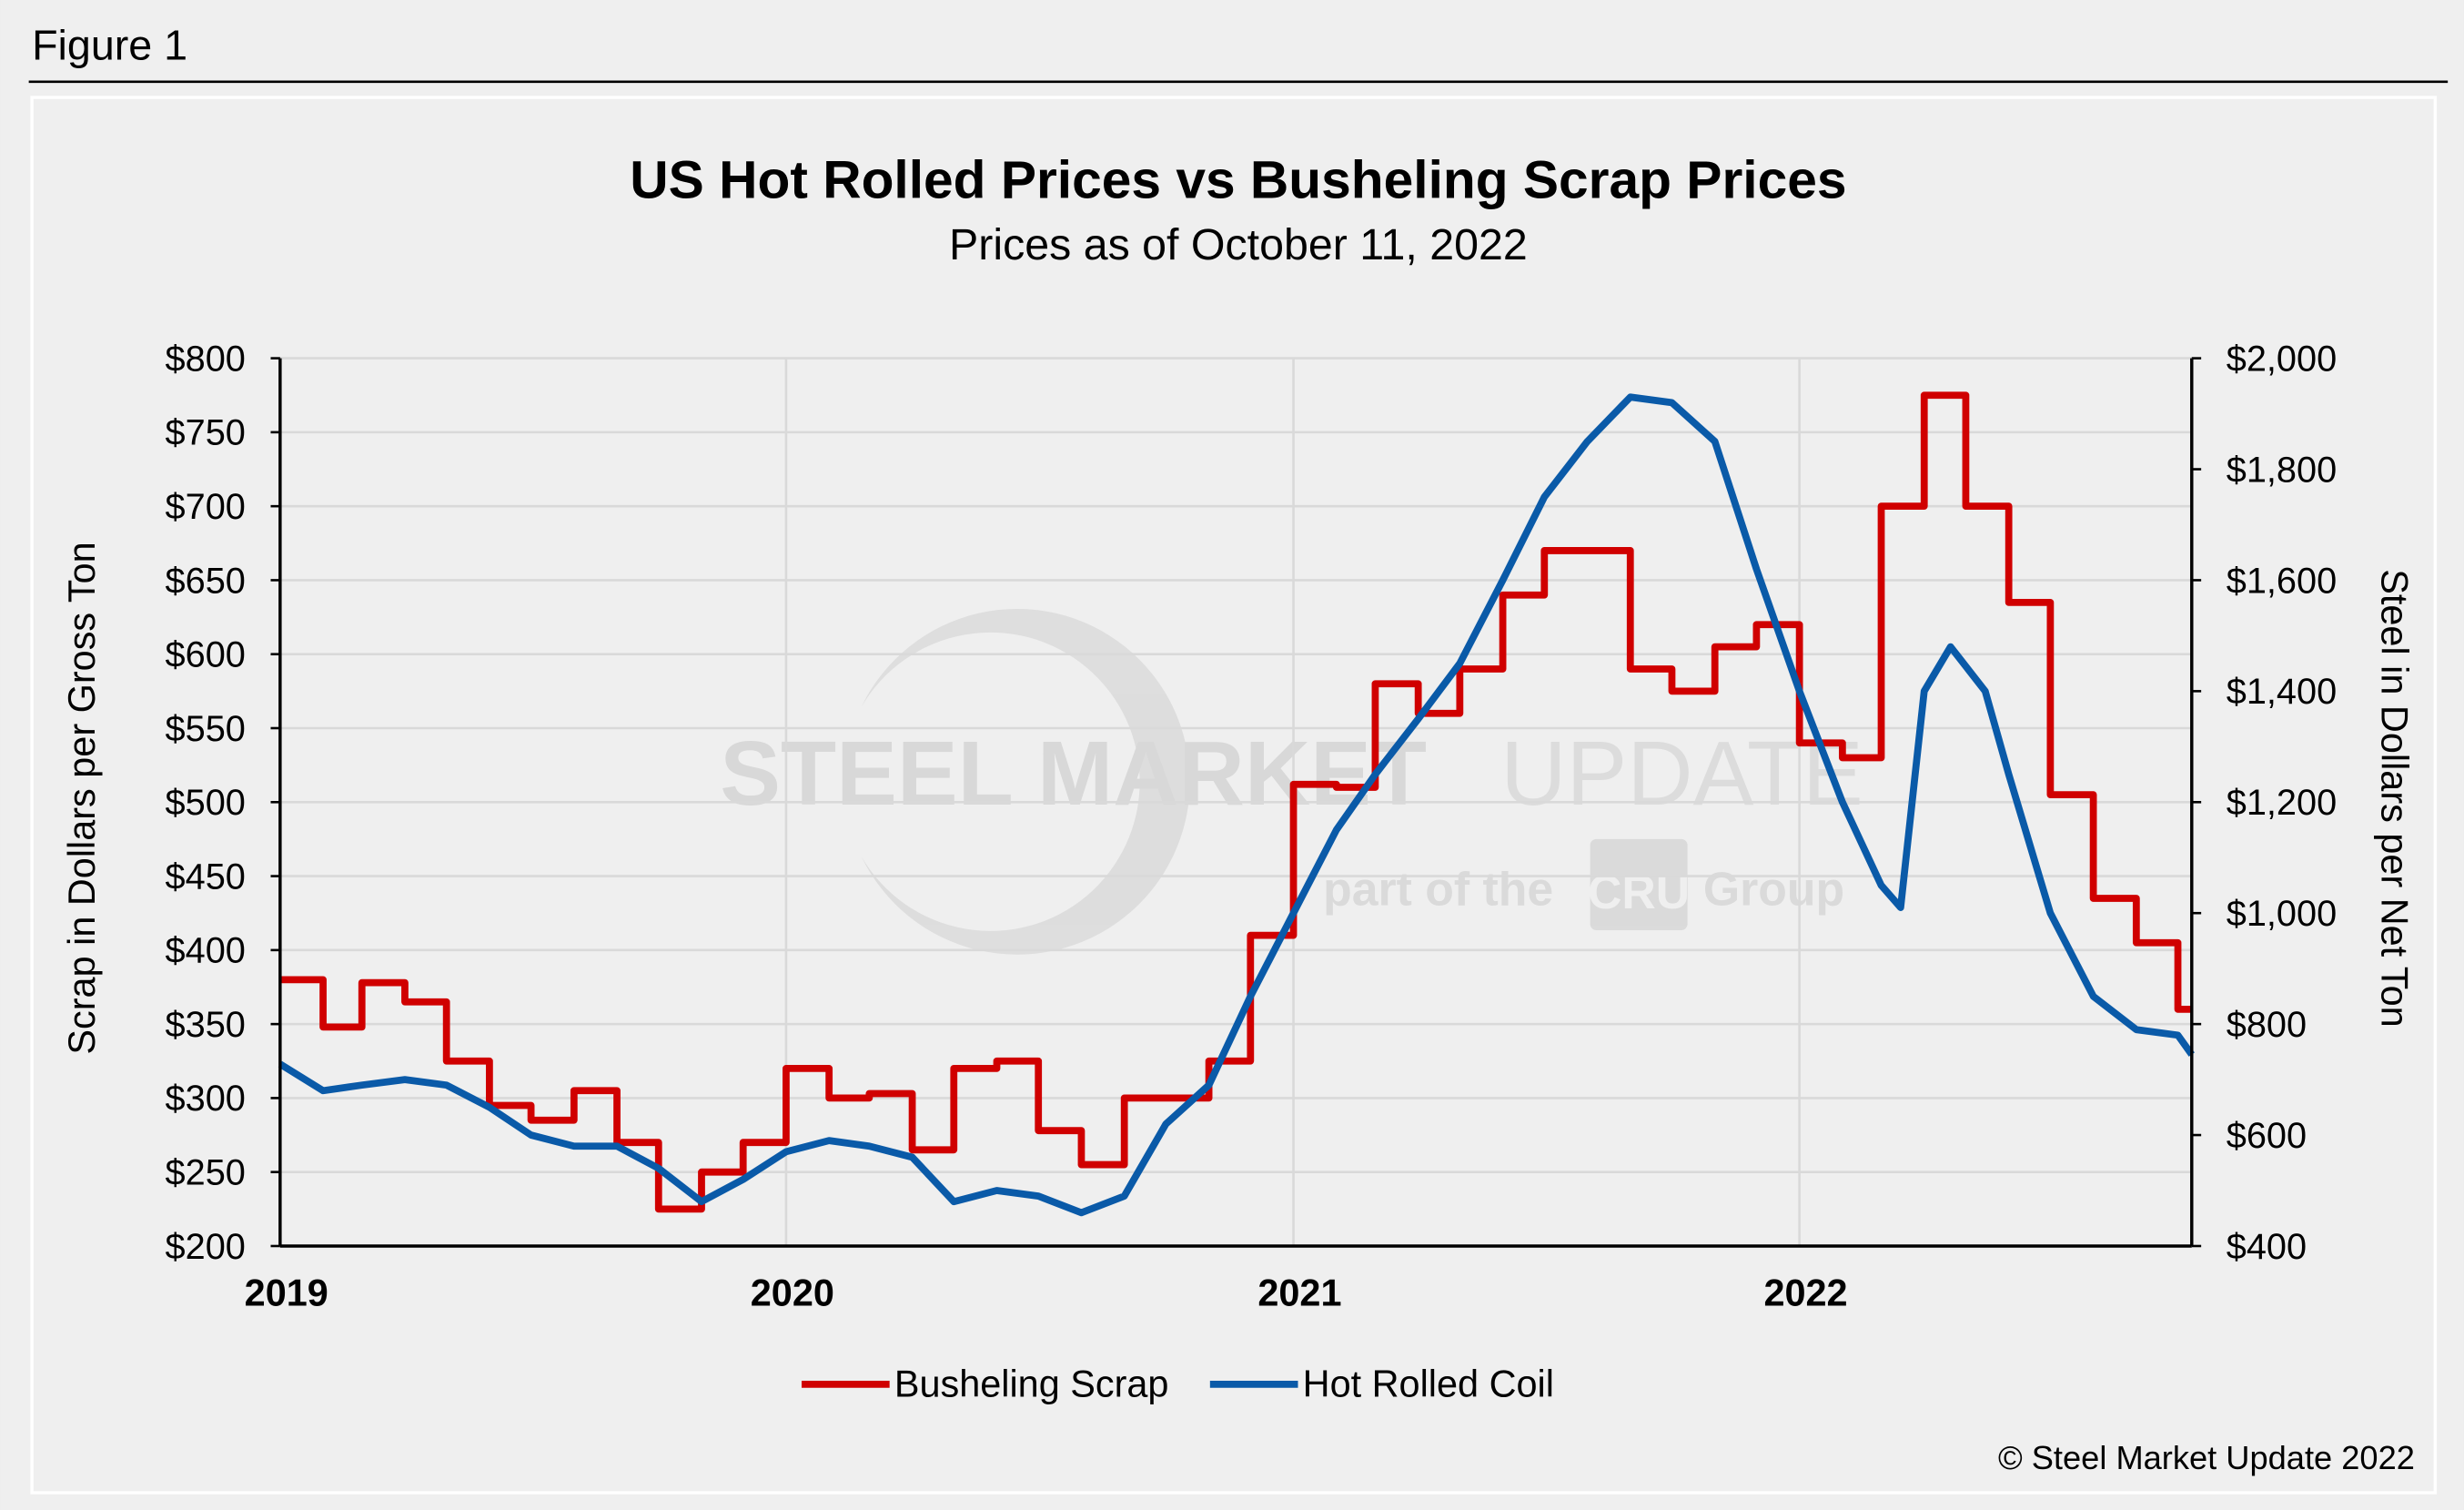 The width and height of the screenshot is (2464, 1510). What do you see at coordinates (2282, 581) in the screenshot?
I see `y2-tick-label: $1,600` at bounding box center [2282, 581].